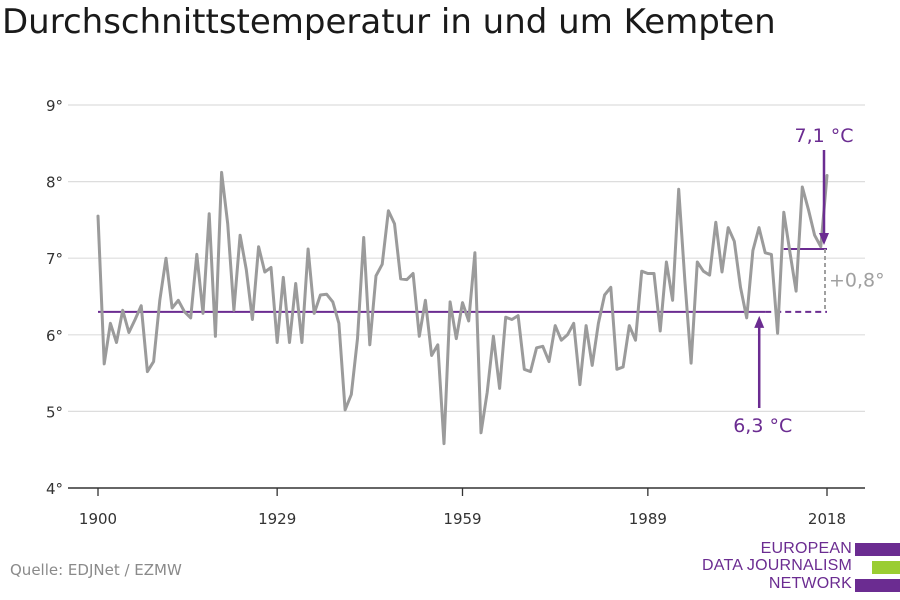 This screenshot has width=900, height=600. I want to click on x-tick-label: 1929, so click(277, 519).